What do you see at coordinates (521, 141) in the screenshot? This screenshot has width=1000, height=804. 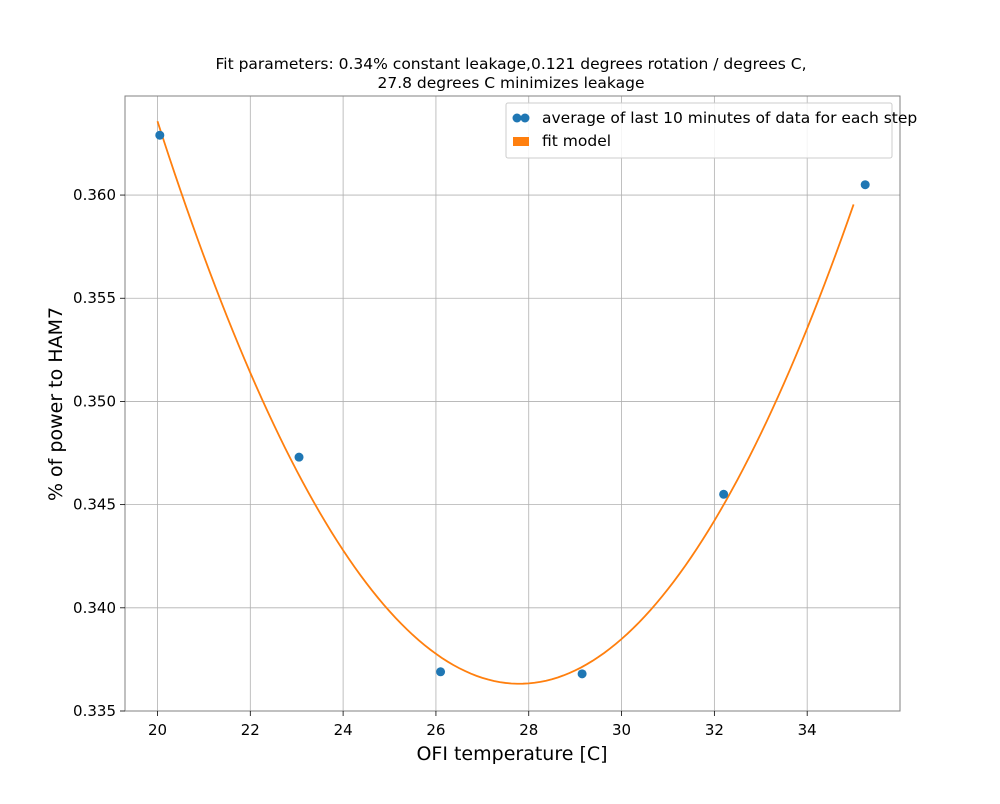 I see `legend-marker-fit` at bounding box center [521, 141].